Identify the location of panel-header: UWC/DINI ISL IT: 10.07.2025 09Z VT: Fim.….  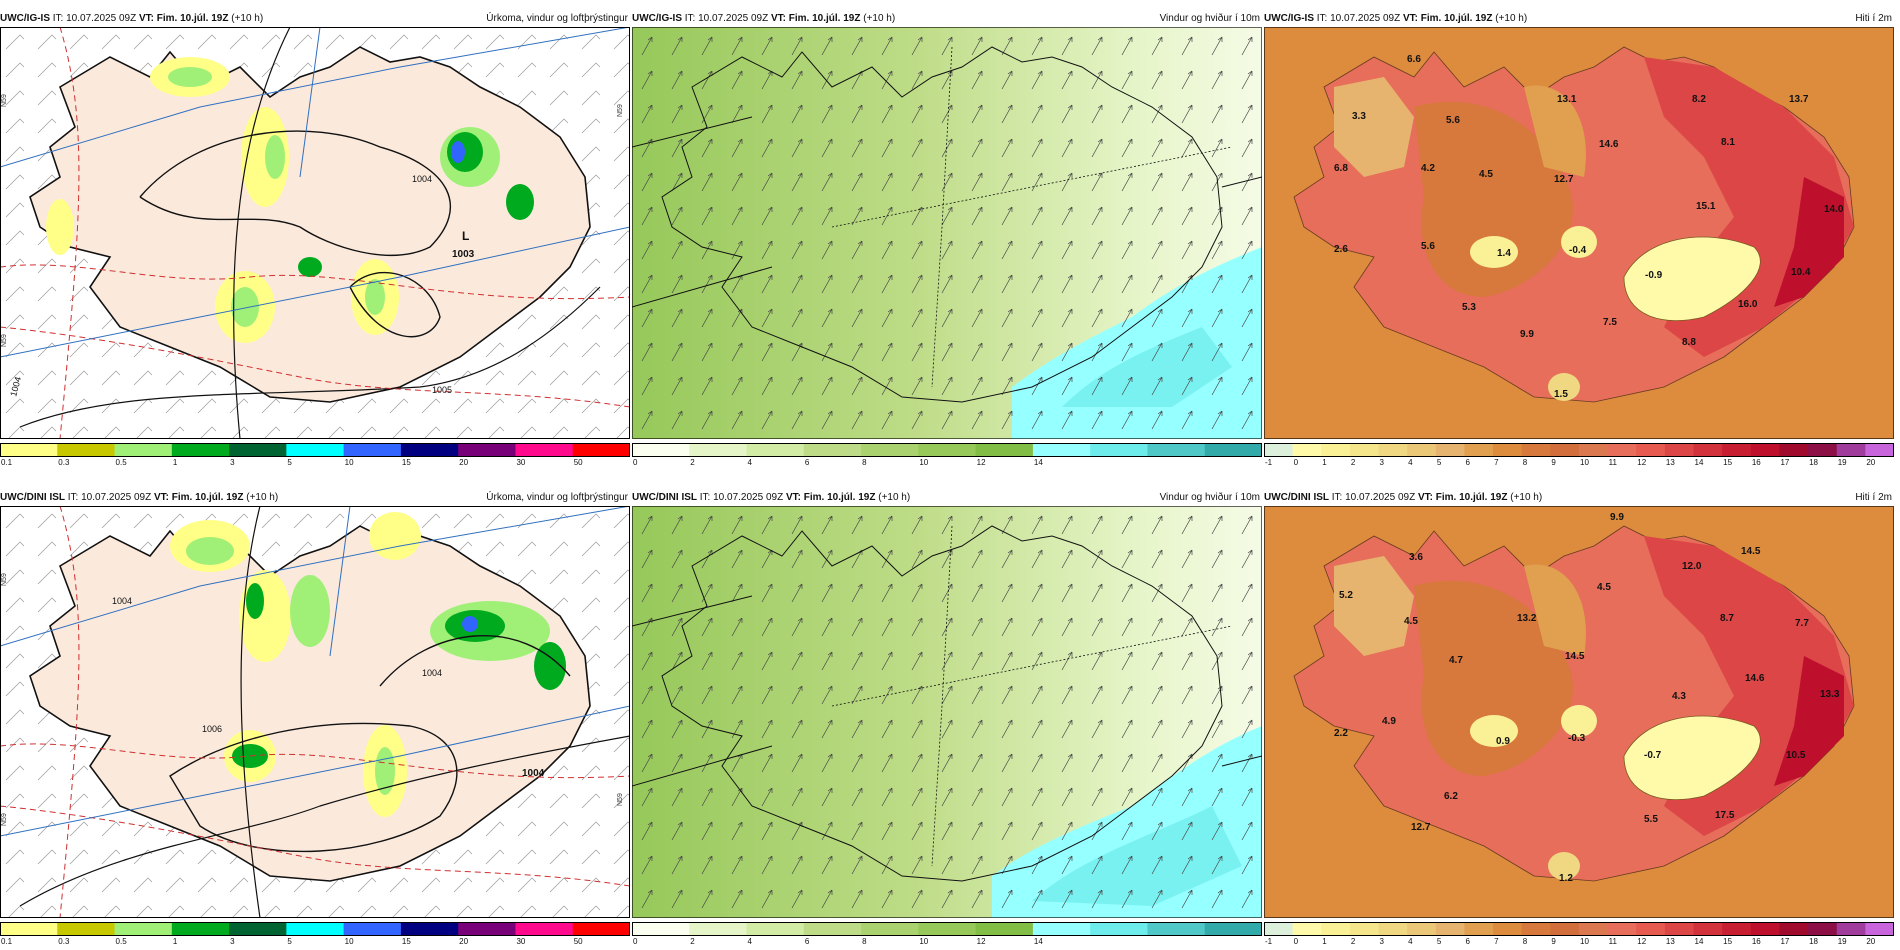
(947, 498).